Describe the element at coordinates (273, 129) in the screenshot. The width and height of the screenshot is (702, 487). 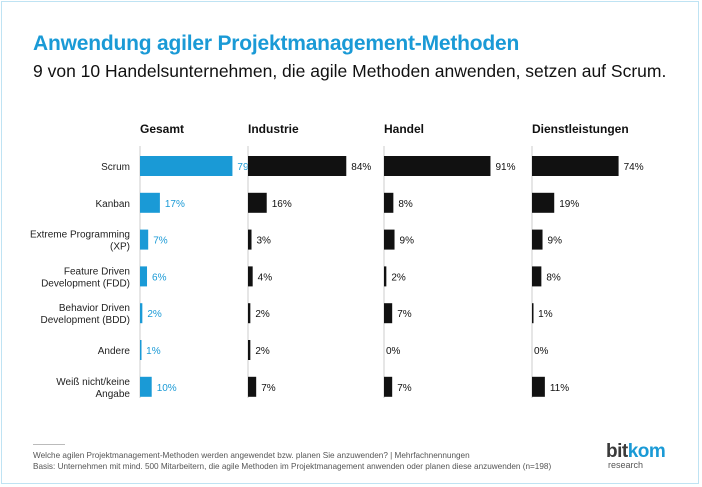
I see `series-header-1: Industrie` at that location.